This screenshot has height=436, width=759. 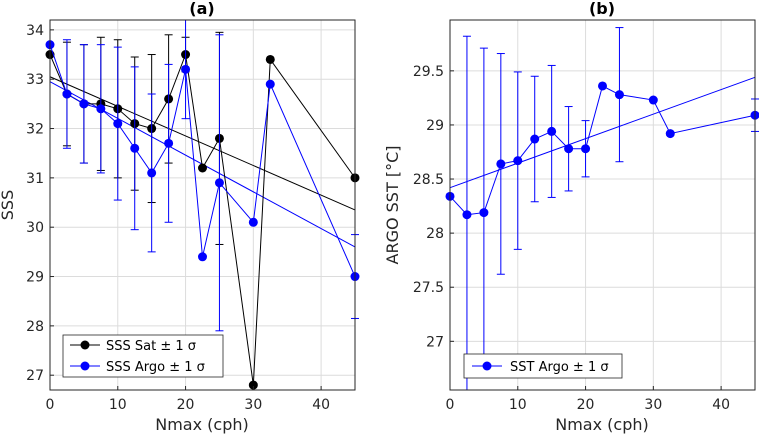 I want to click on chart-title-a: (a), so click(x=201, y=9).